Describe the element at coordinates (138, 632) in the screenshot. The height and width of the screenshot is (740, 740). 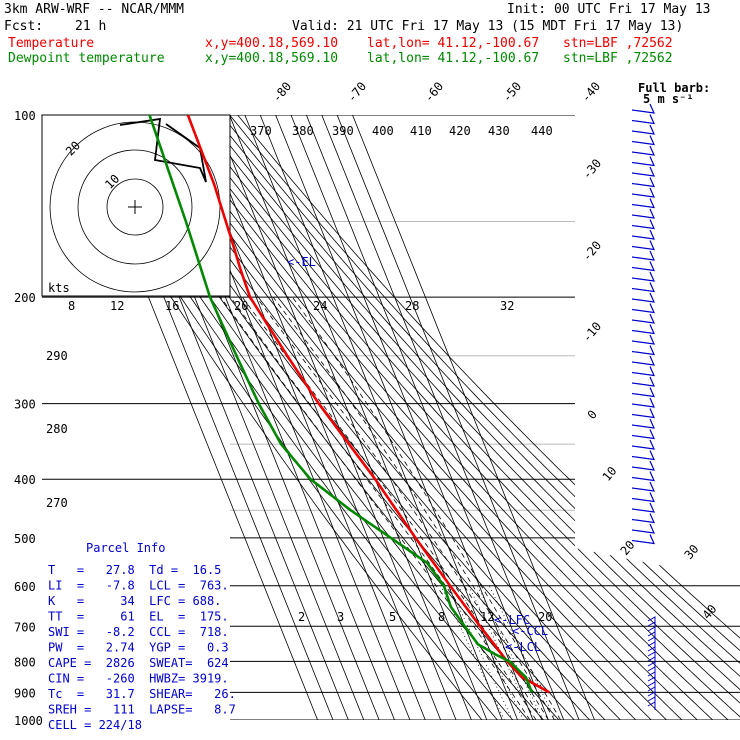
I see `parcel-info-row: SWI = -8.2 CCL = 718.` at that location.